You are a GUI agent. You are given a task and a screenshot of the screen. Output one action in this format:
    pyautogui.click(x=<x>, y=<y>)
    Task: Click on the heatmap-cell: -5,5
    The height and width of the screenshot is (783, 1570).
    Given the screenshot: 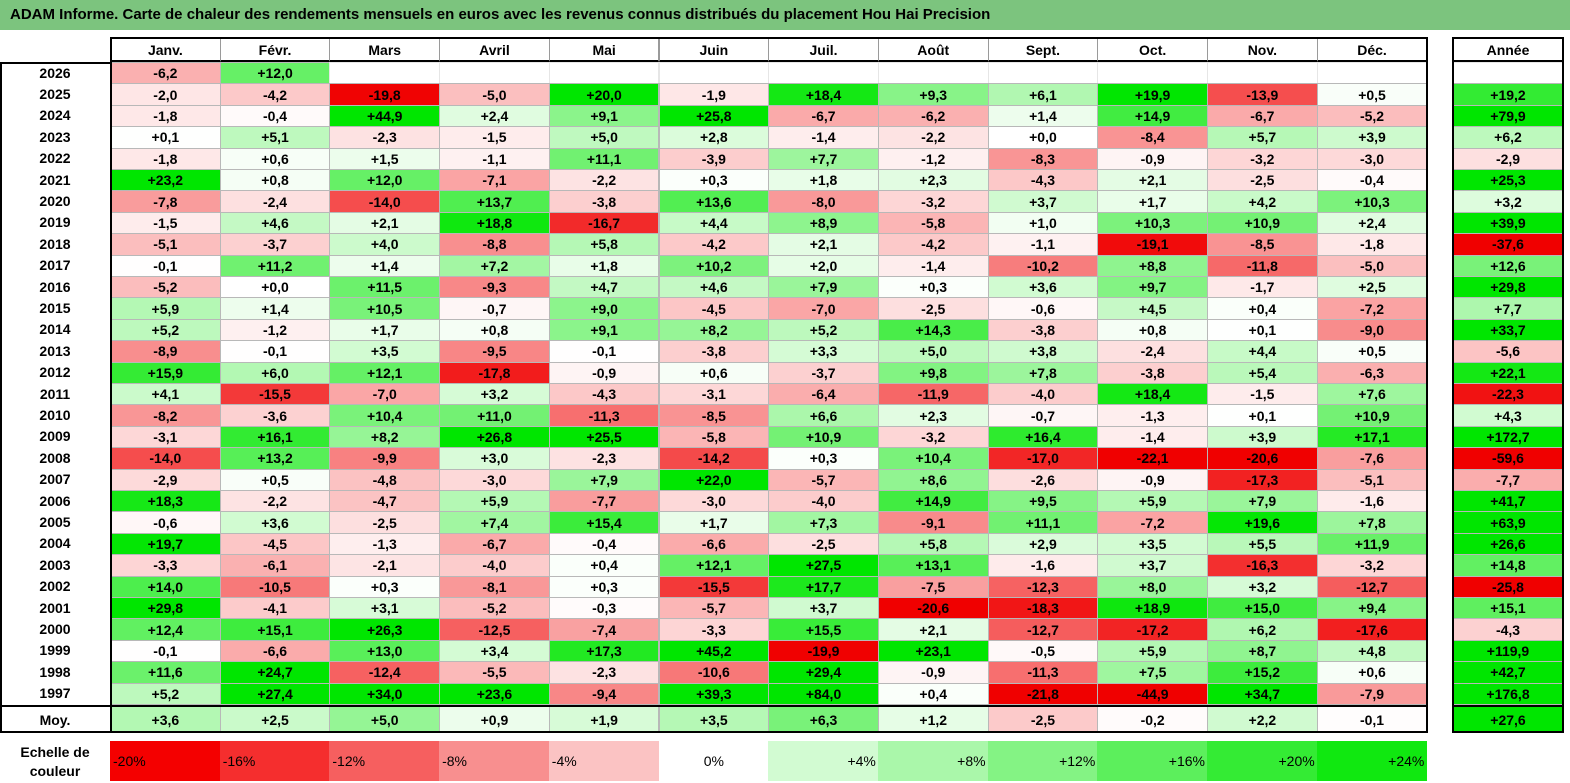 What is the action you would take?
    pyautogui.click(x=494, y=672)
    